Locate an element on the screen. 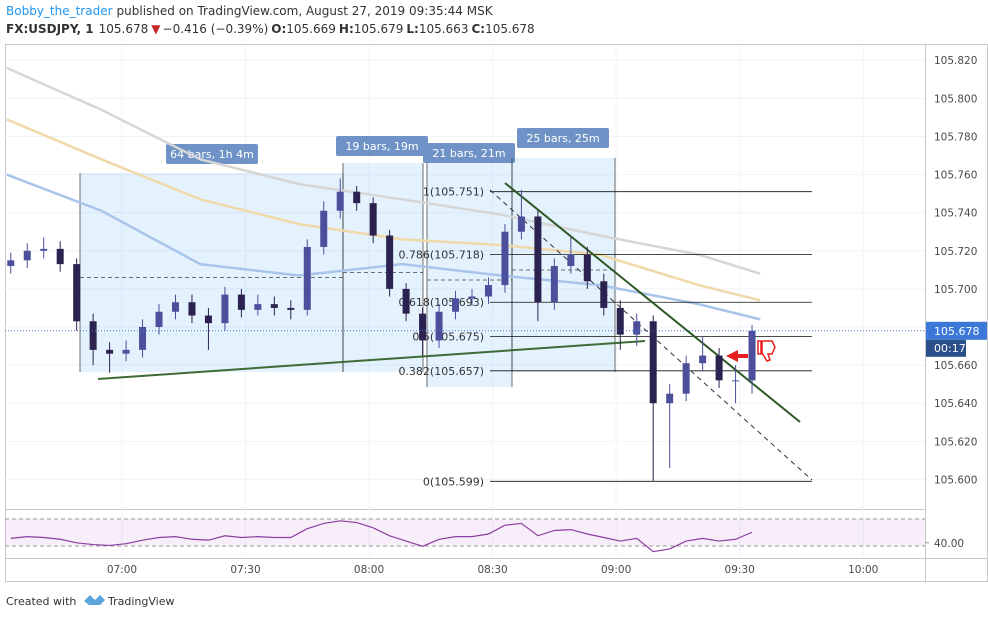 This screenshot has height=622, width=988. arrow-icon is located at coordinates (737, 356).